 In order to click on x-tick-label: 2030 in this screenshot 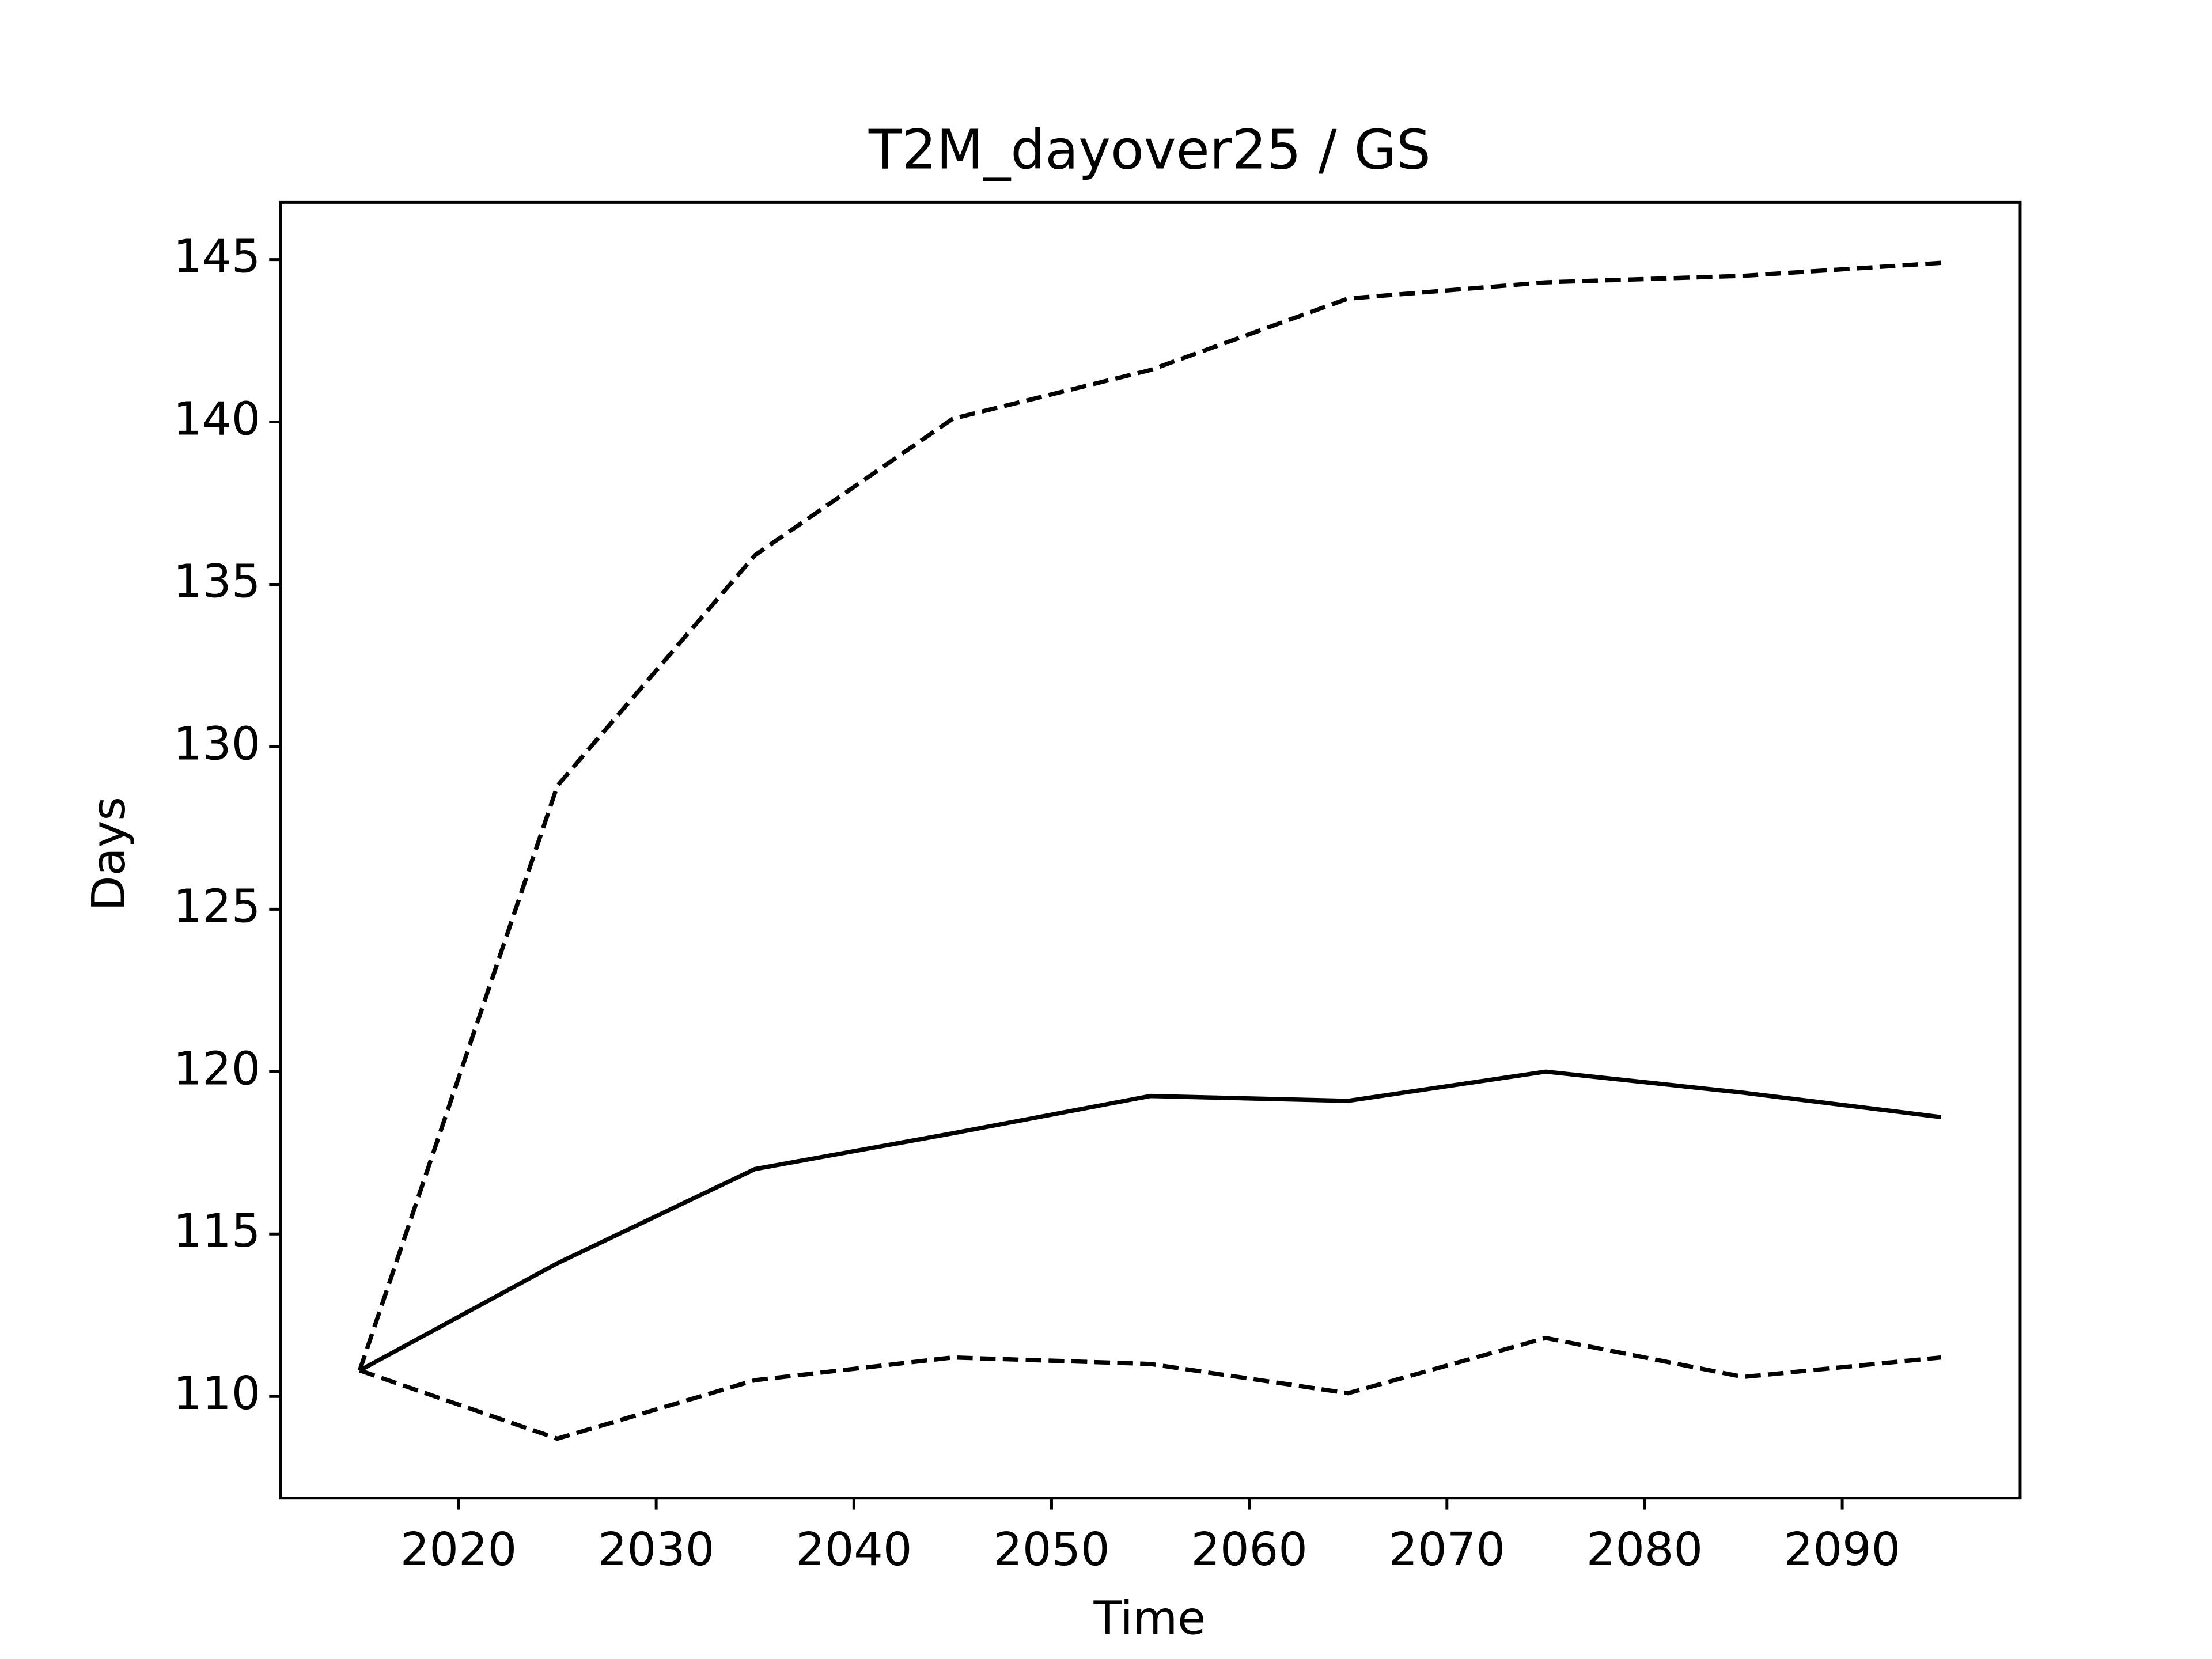, I will do `click(656, 1549)`.